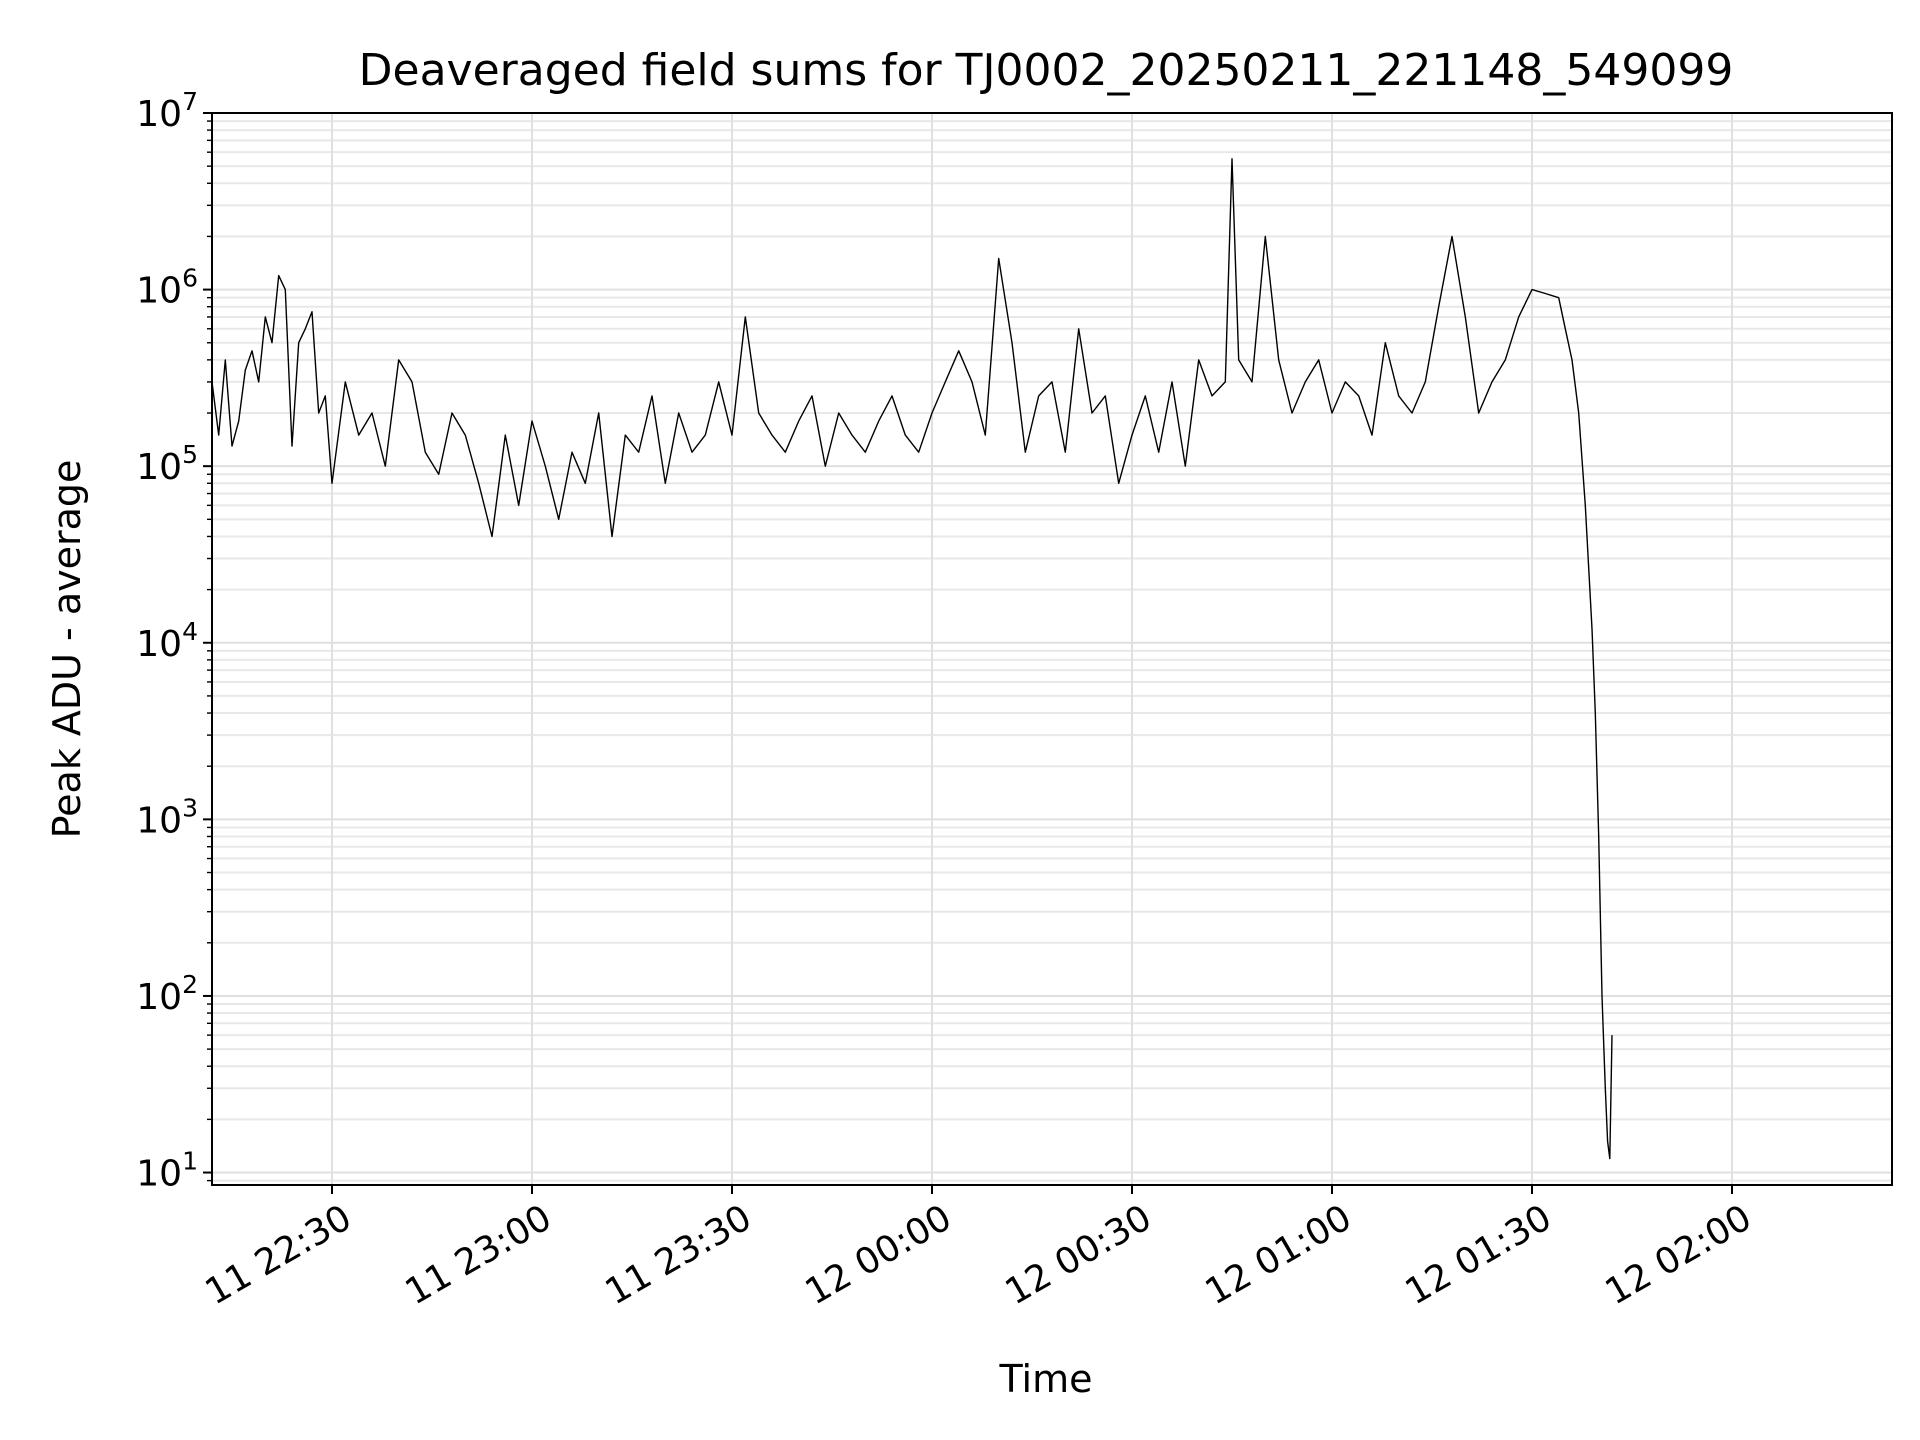 This screenshot has height=1440, width=1920. Describe the element at coordinates (1279, 1255) in the screenshot. I see `x-tick-label: 12 01:00` at that location.